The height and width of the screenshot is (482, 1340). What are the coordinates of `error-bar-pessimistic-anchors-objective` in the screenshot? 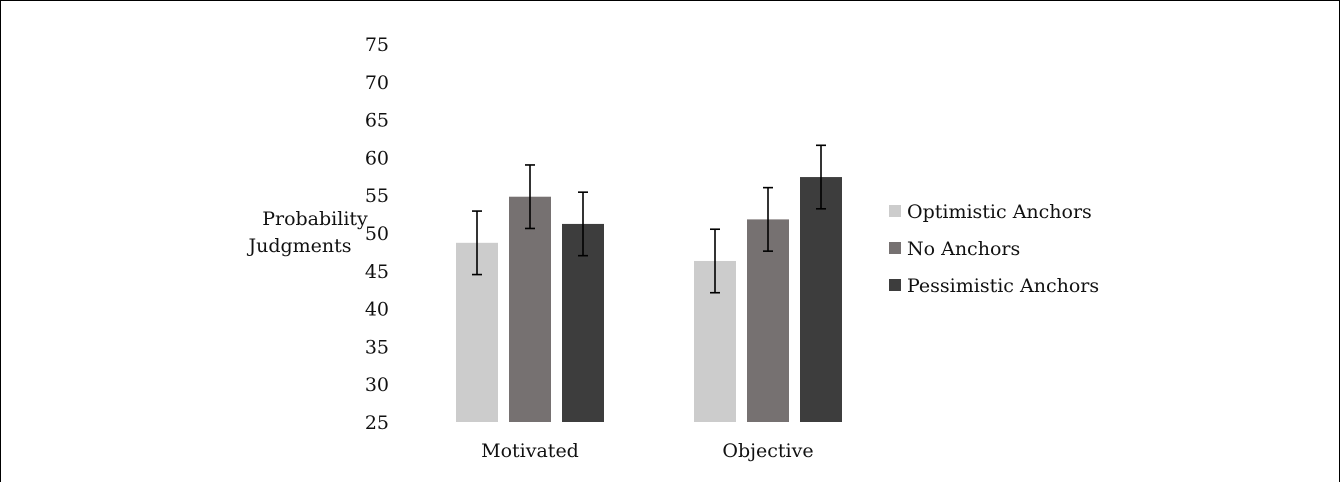 It's located at (821, 177).